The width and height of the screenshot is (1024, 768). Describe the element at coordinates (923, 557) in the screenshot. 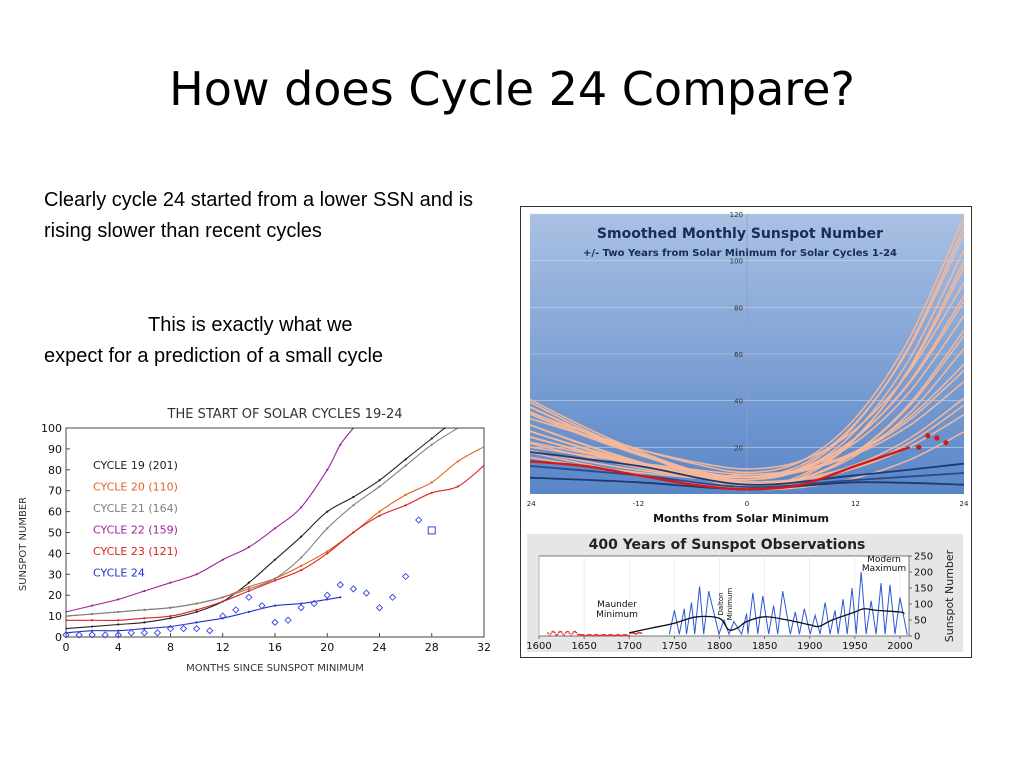

I see `y-tick-label: 250` at that location.